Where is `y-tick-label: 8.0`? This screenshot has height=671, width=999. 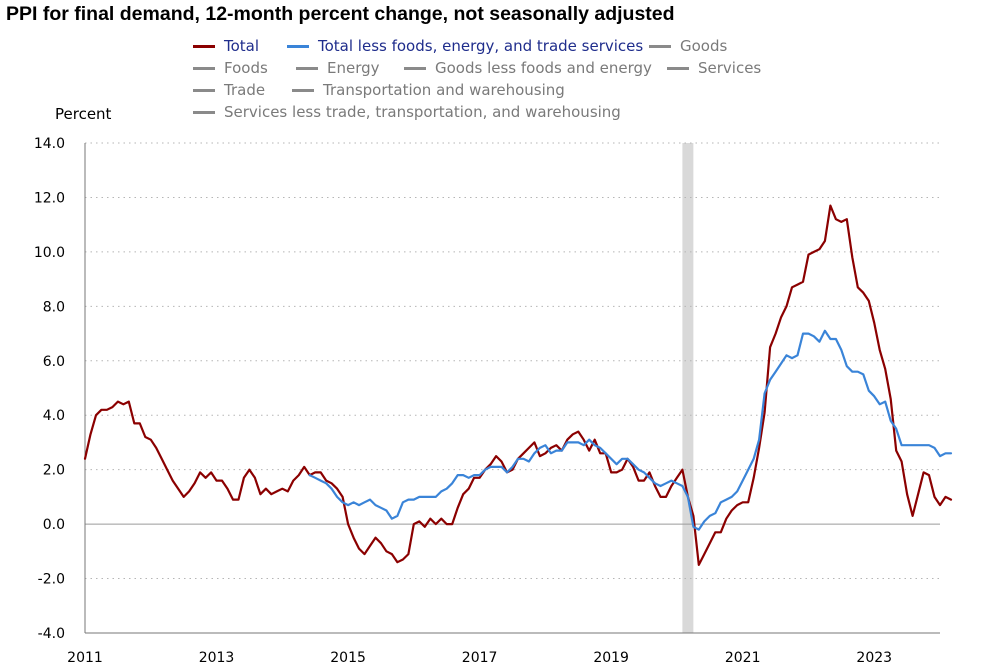
y-tick-label: 8.0 is located at coordinates (54, 307).